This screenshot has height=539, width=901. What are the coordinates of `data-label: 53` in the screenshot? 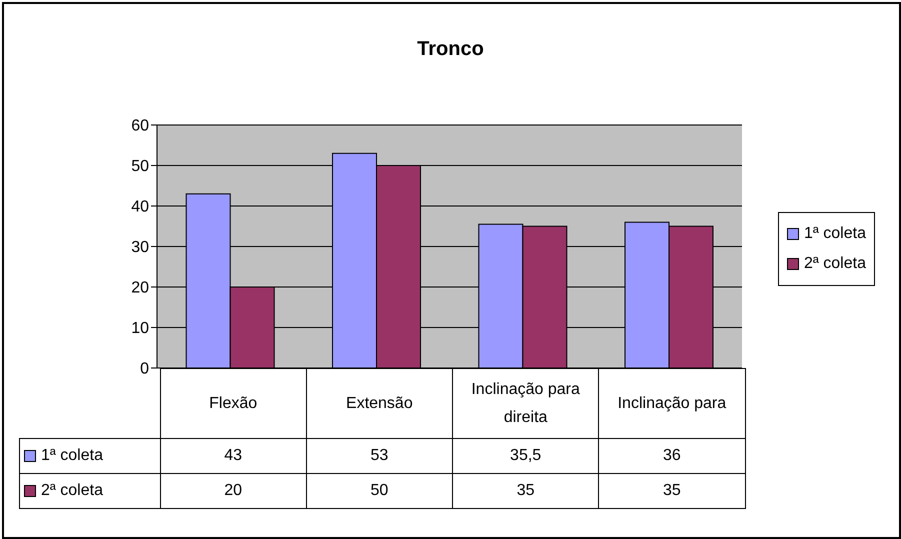 It's located at (379, 456).